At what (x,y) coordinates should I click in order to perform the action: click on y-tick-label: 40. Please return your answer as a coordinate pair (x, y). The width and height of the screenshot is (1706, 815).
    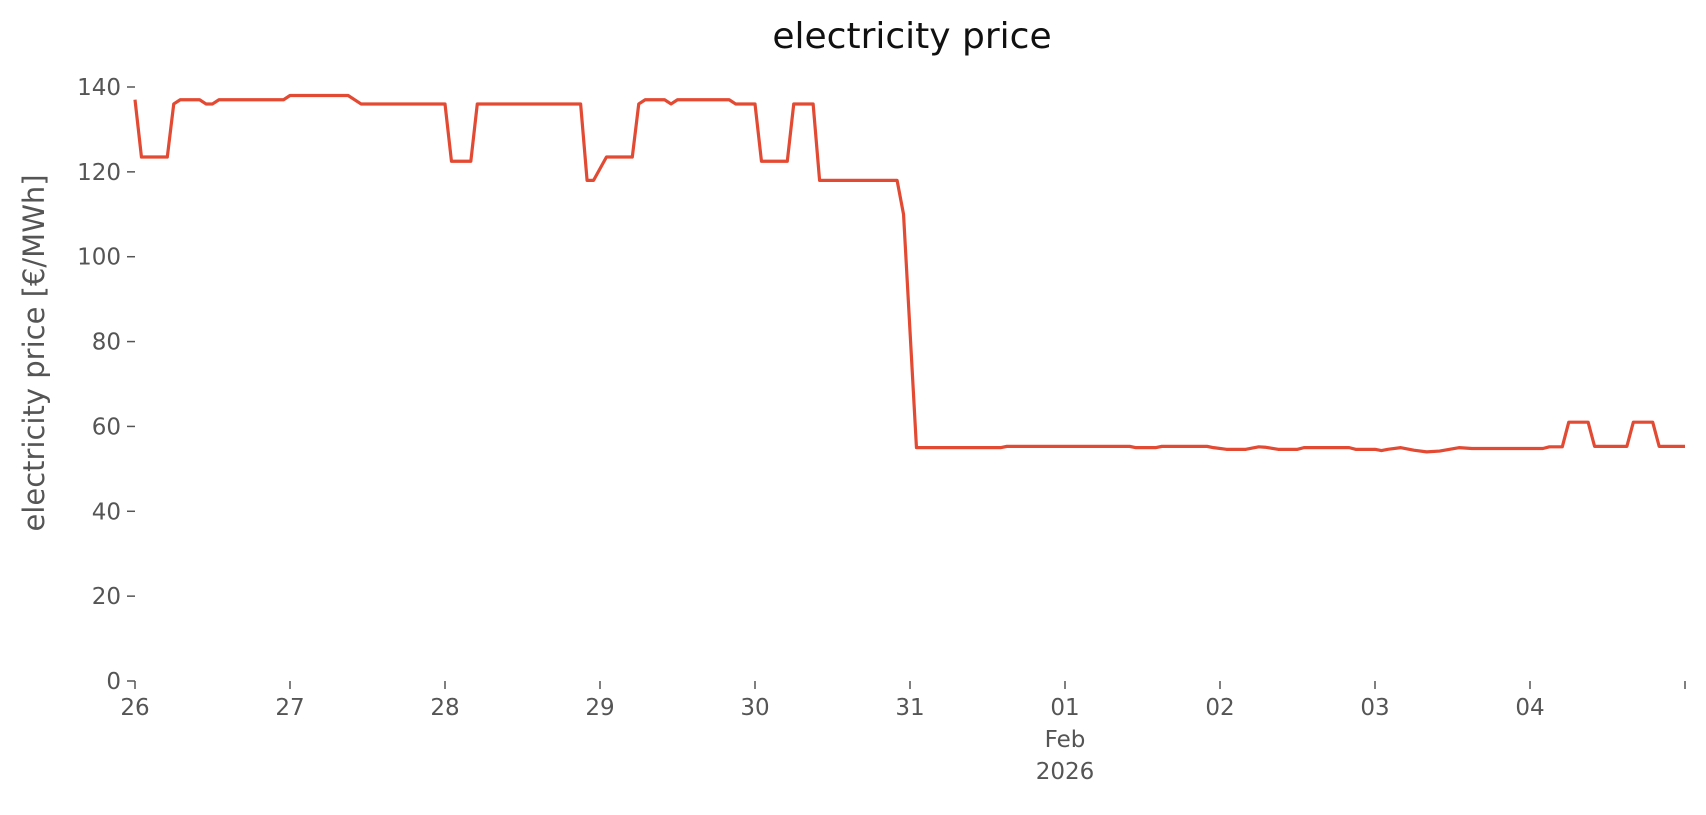
    Looking at the image, I should click on (106, 512).